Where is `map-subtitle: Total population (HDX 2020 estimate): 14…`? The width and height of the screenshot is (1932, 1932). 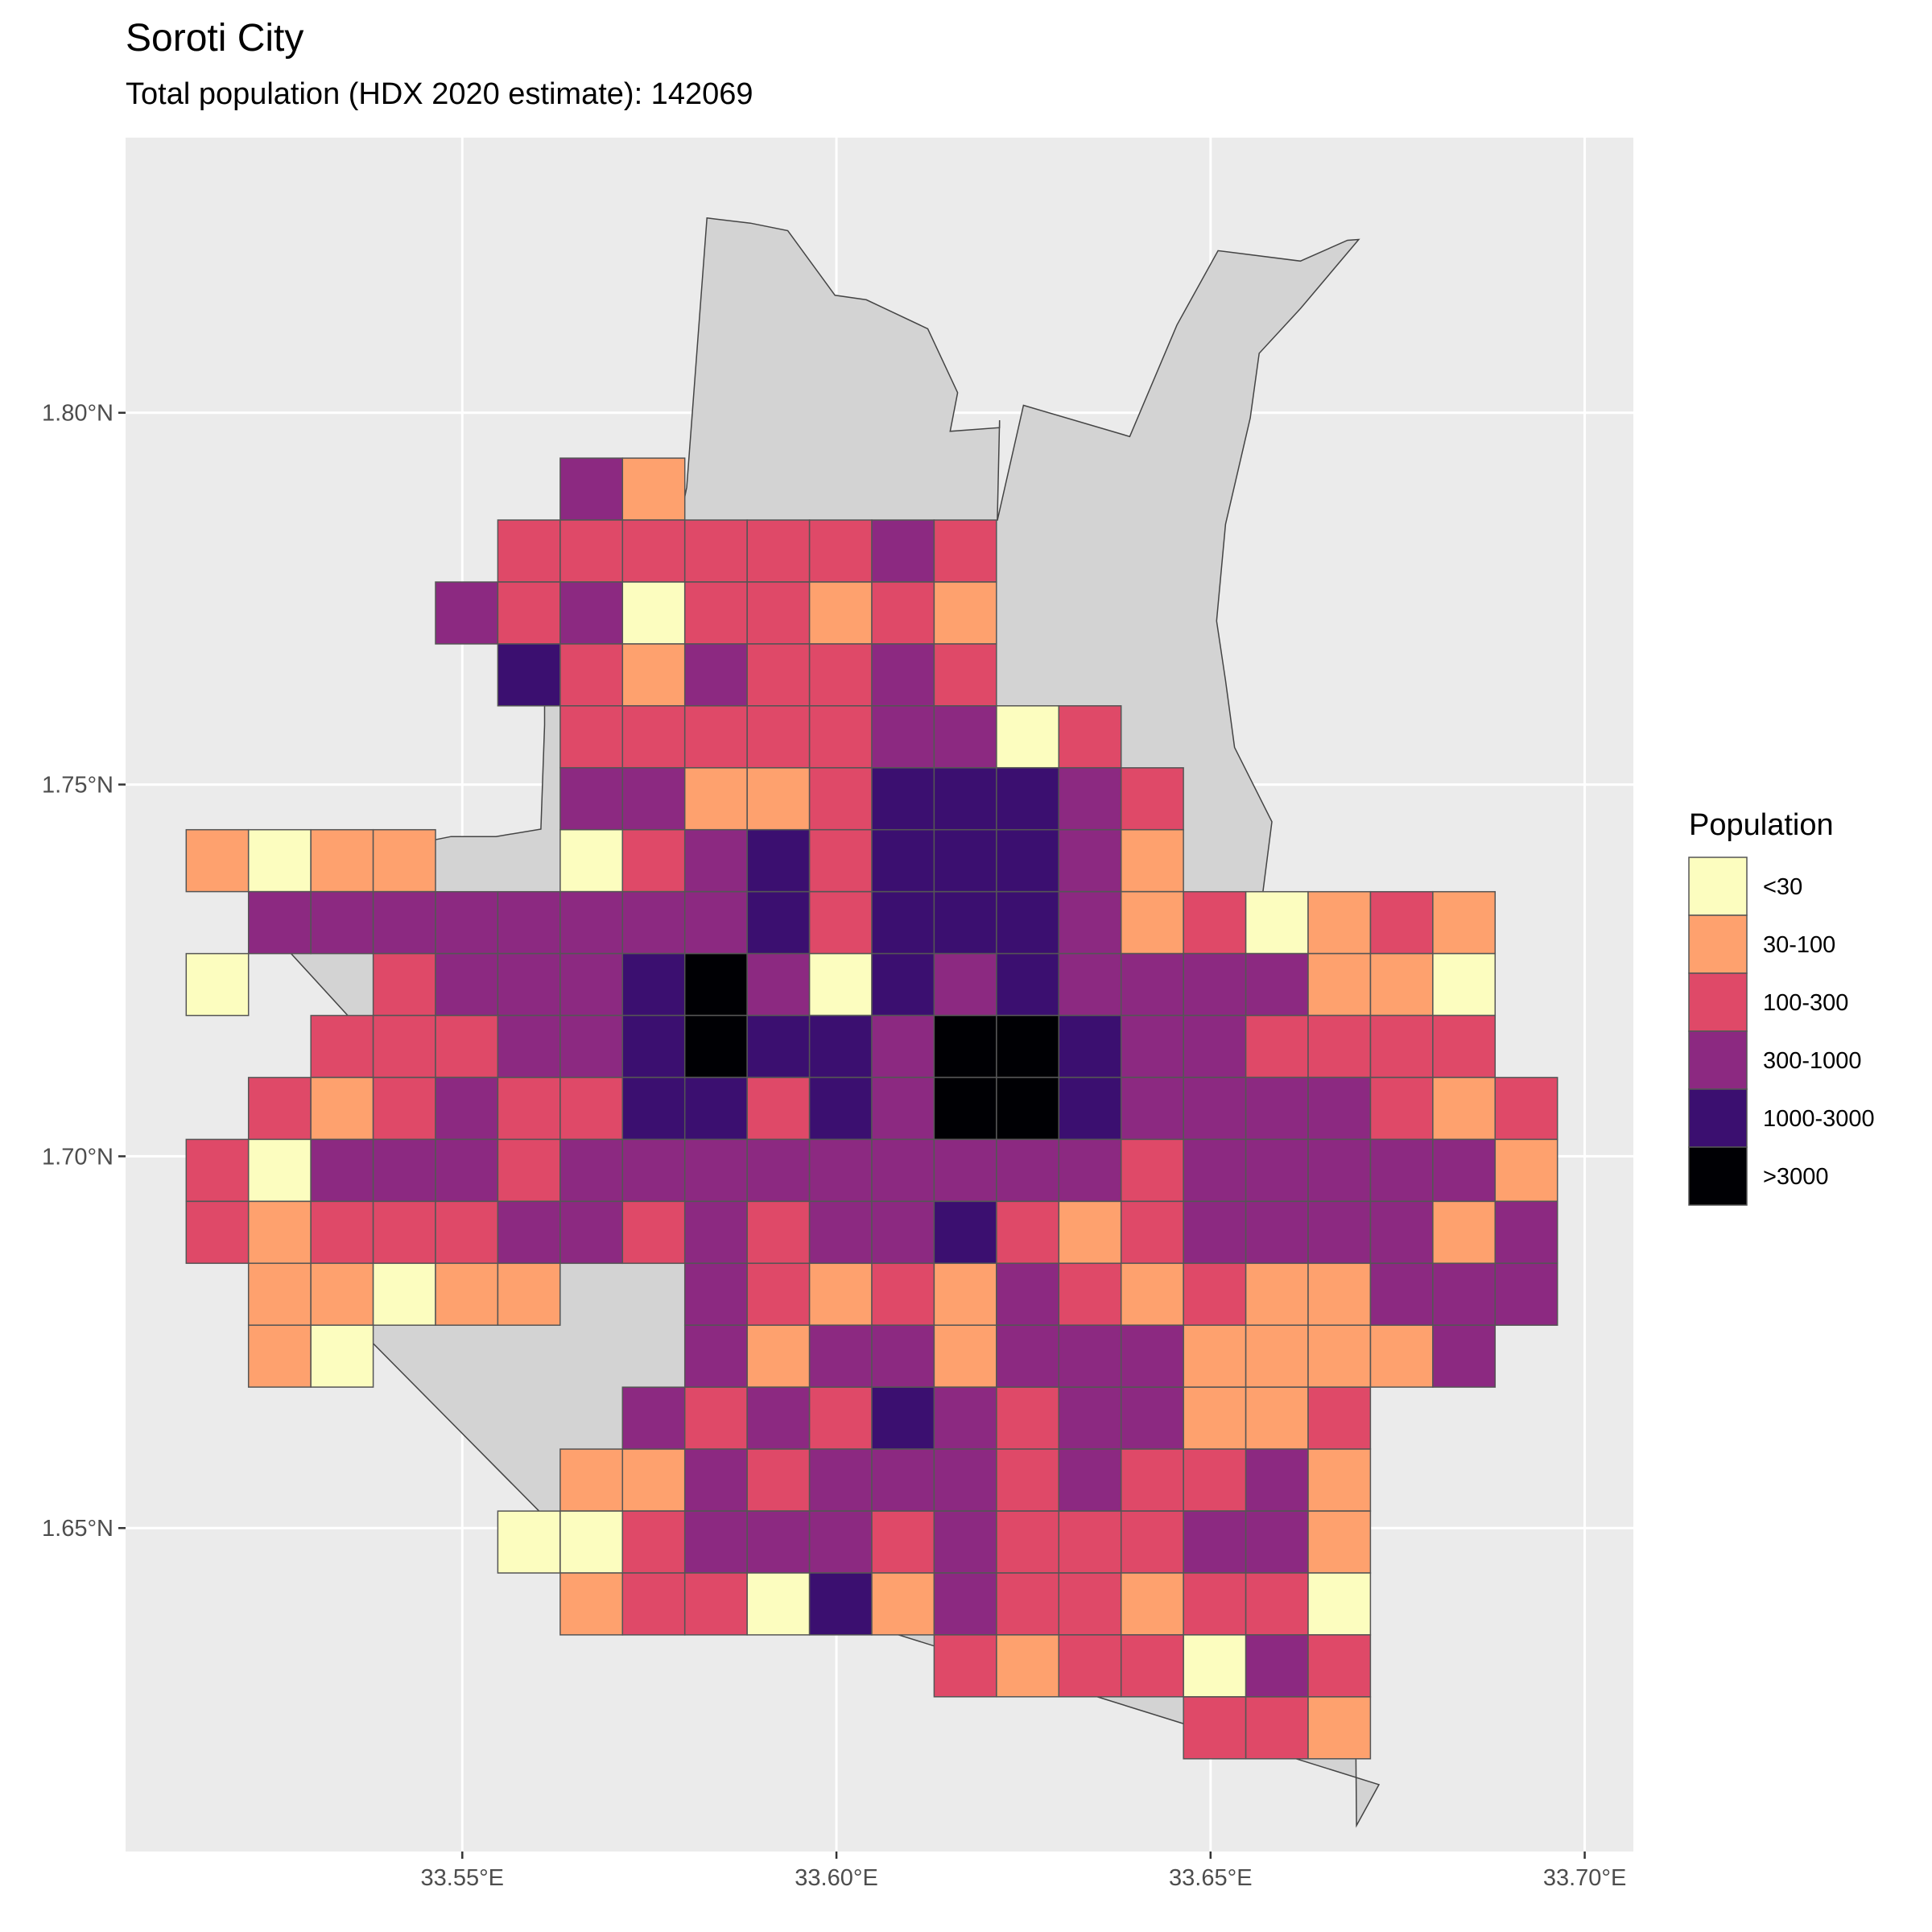 map-subtitle: Total population (HDX 2020 estimate): 14… is located at coordinates (439, 94).